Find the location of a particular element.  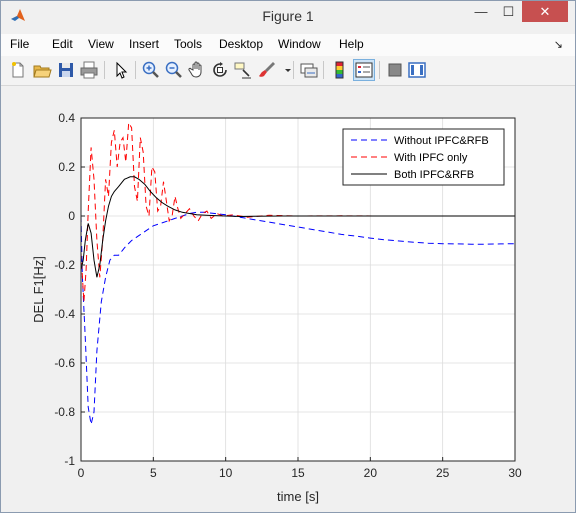

legend-entry: Without IPFC&RFB is located at coordinates (441, 141).